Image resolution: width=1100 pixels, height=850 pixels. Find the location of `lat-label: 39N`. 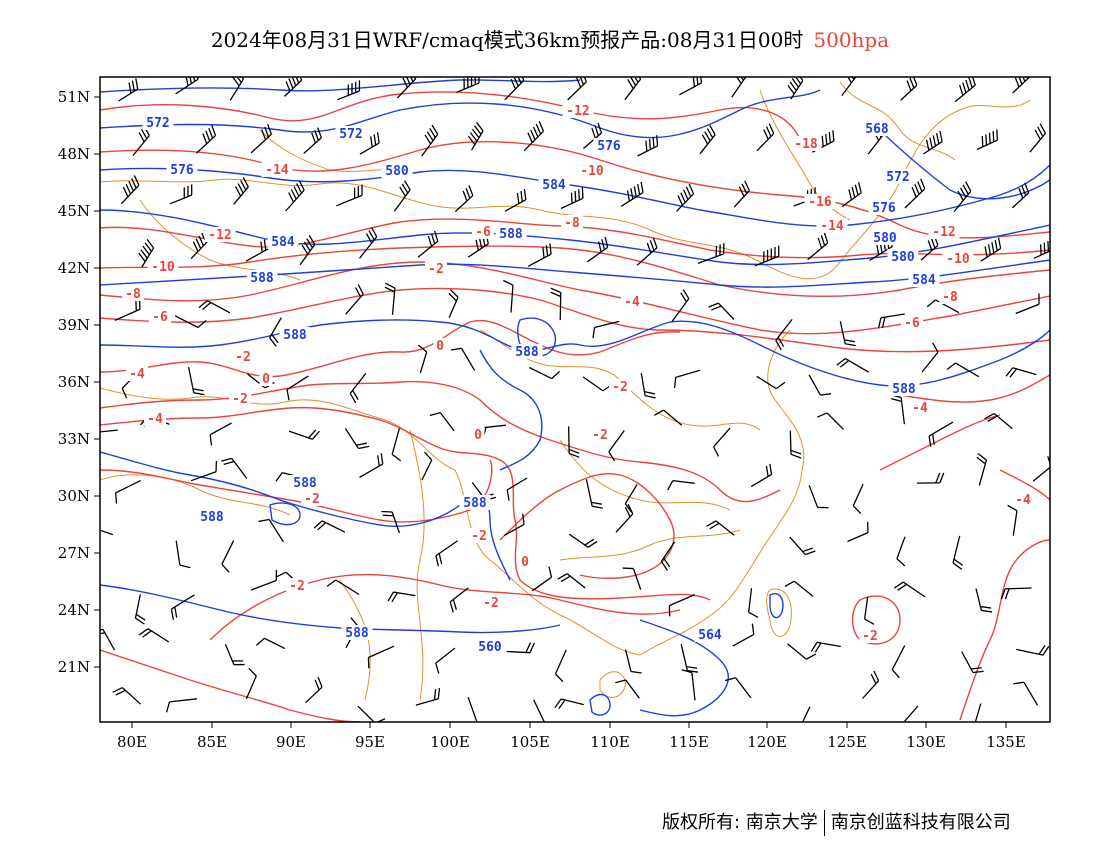

lat-label: 39N is located at coordinates (74, 325).